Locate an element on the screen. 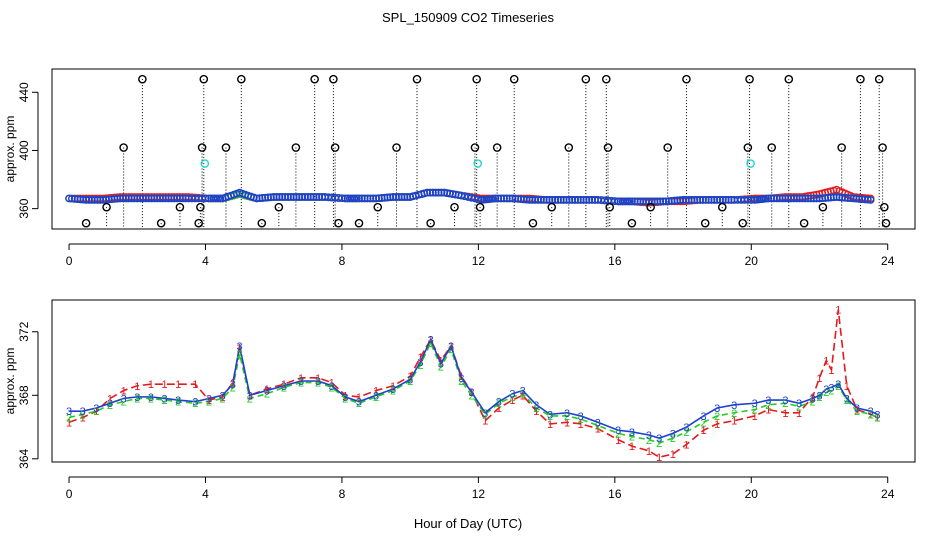  y-tick-label: 360 is located at coordinates (24, 208).